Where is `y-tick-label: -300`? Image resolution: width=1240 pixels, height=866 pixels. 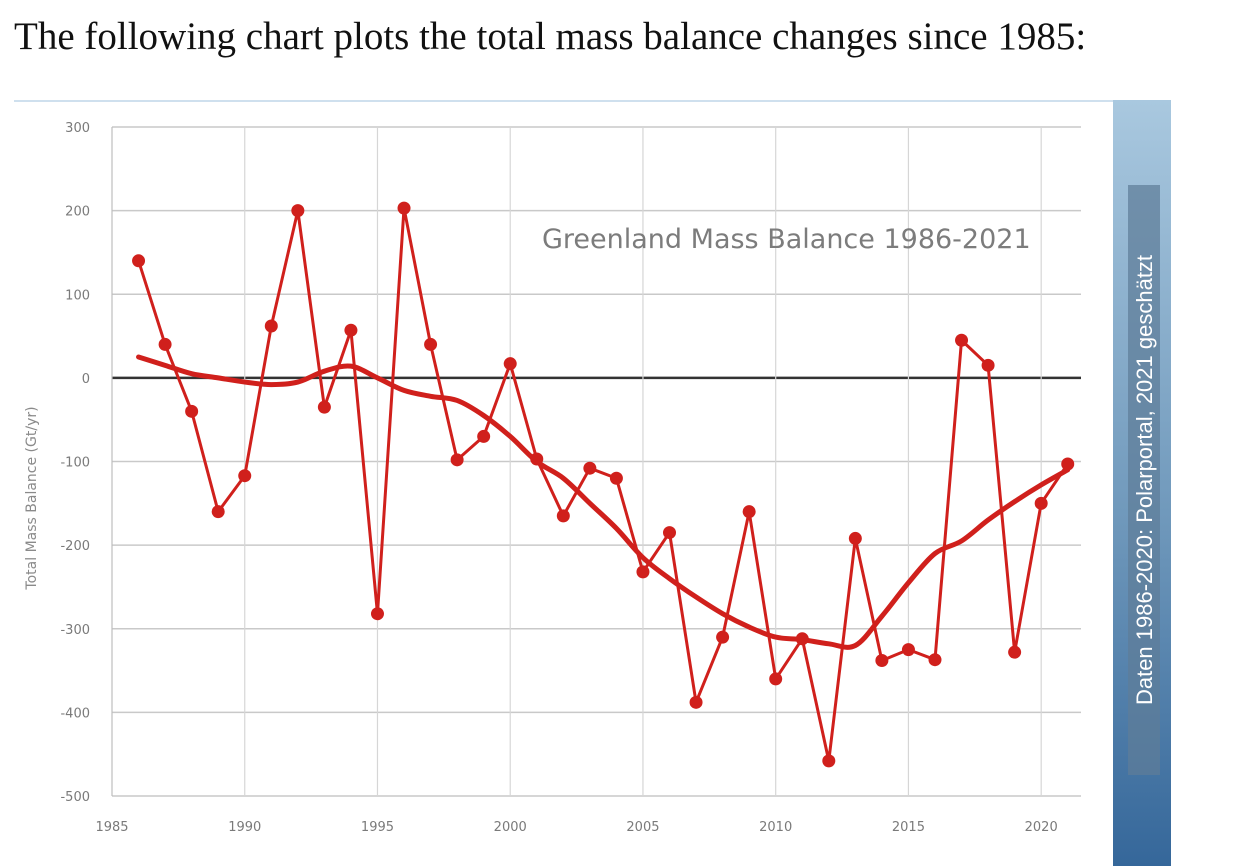
y-tick-label: -300 is located at coordinates (75, 630).